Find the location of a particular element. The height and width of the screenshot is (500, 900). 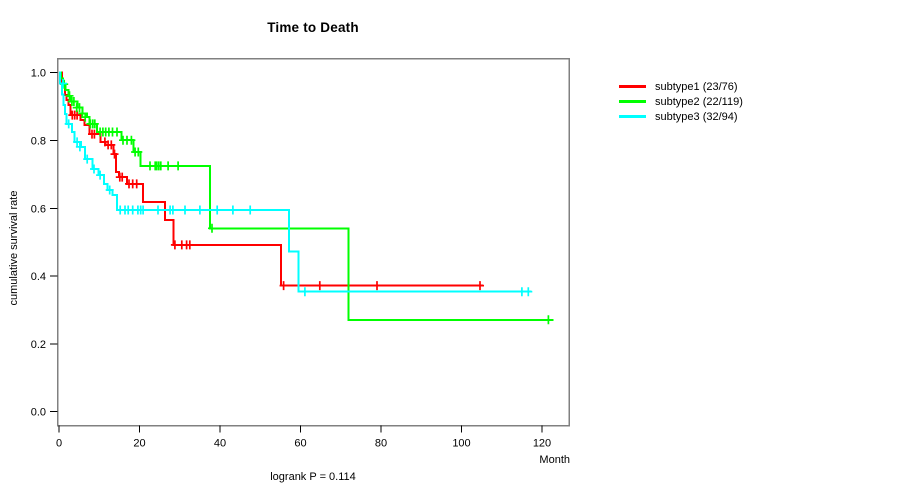

x-axis-title: Month is located at coordinates (554, 460).